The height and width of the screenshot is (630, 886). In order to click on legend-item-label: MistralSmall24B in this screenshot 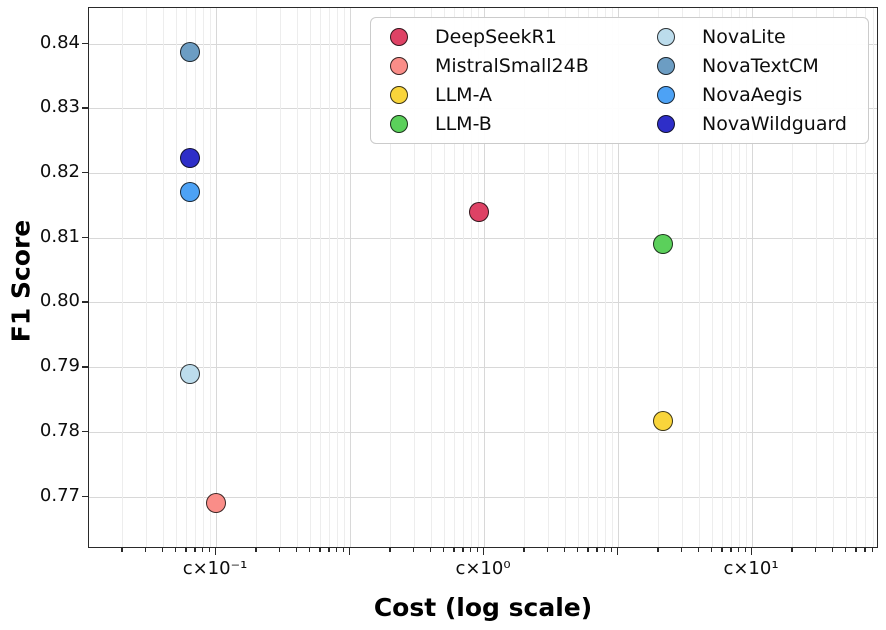, I will do `click(512, 65)`.